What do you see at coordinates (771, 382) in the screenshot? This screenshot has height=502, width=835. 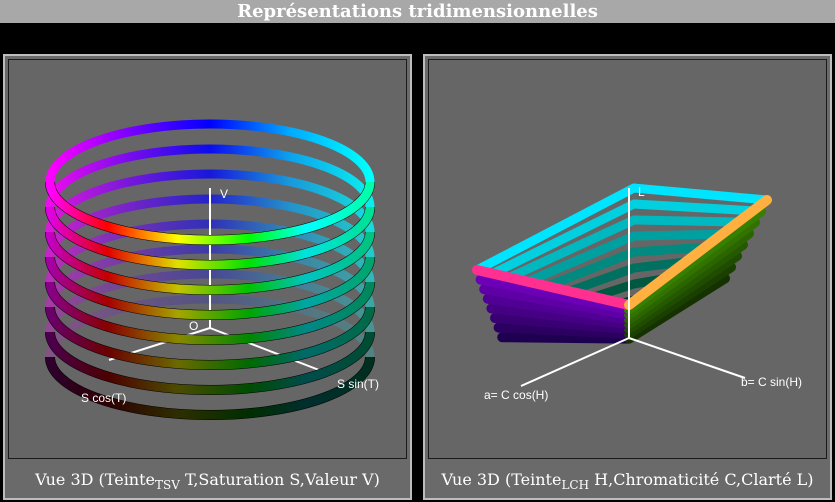 I see `b-axis-label: b= C sin(H)` at bounding box center [771, 382].